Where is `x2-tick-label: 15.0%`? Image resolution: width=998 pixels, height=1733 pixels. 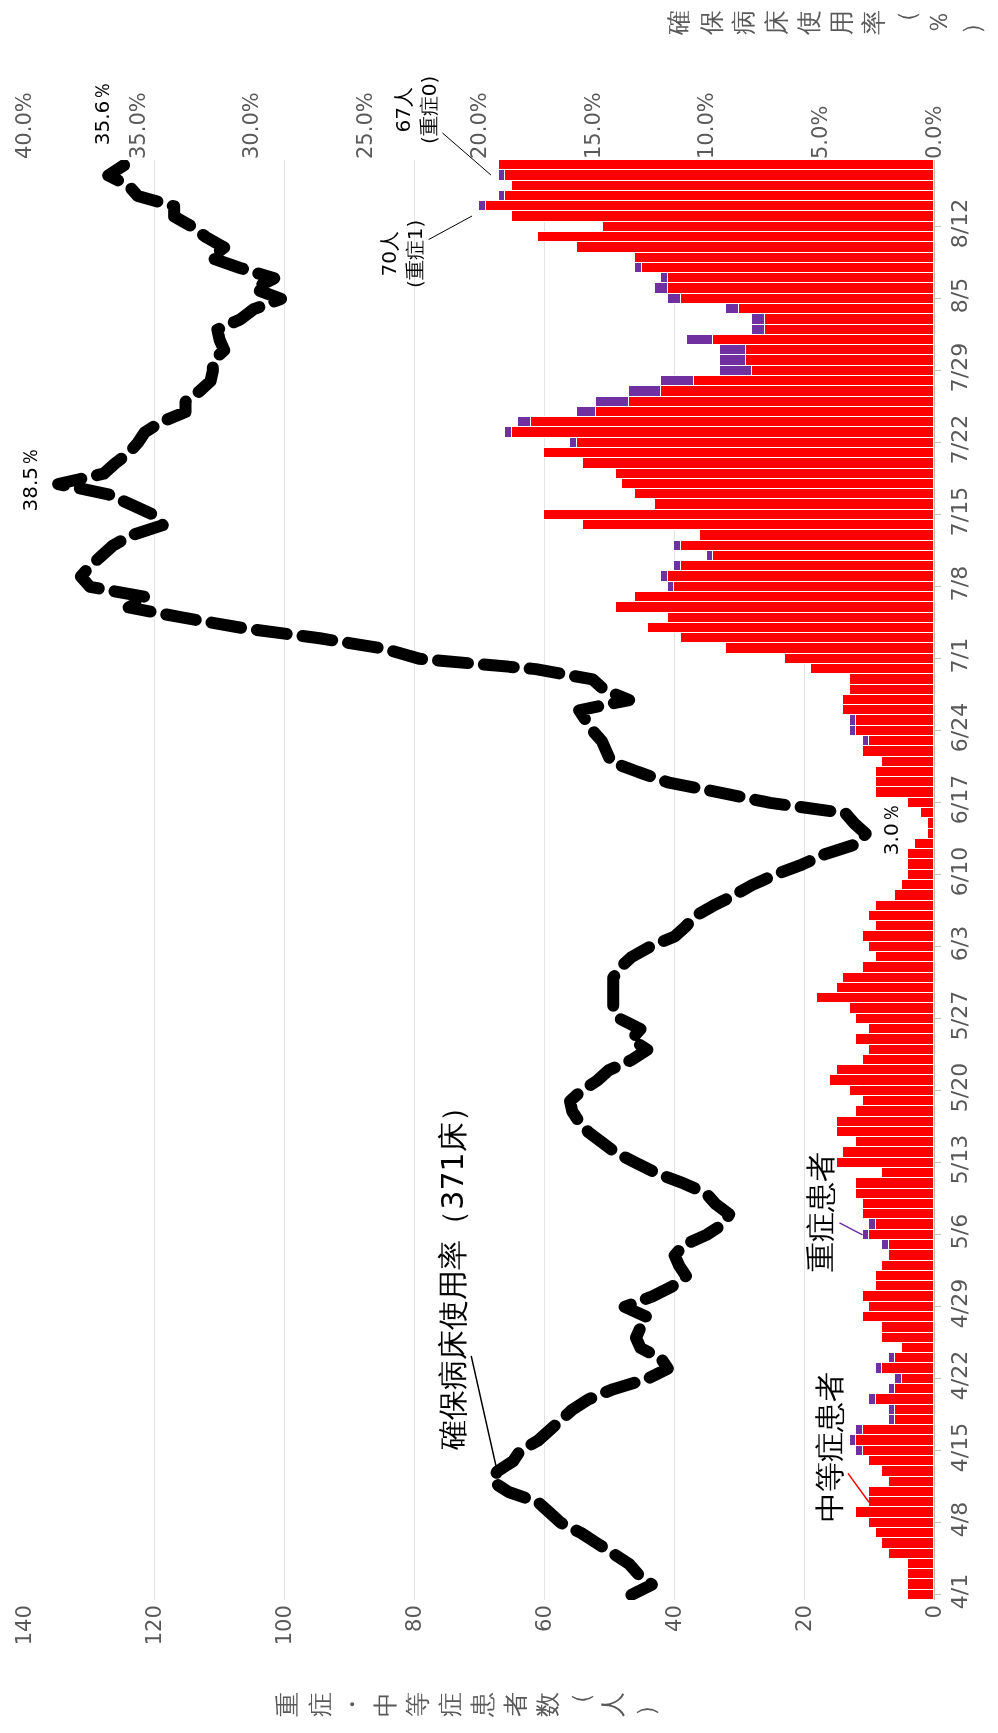 x2-tick-label: 15.0% is located at coordinates (592, 125).